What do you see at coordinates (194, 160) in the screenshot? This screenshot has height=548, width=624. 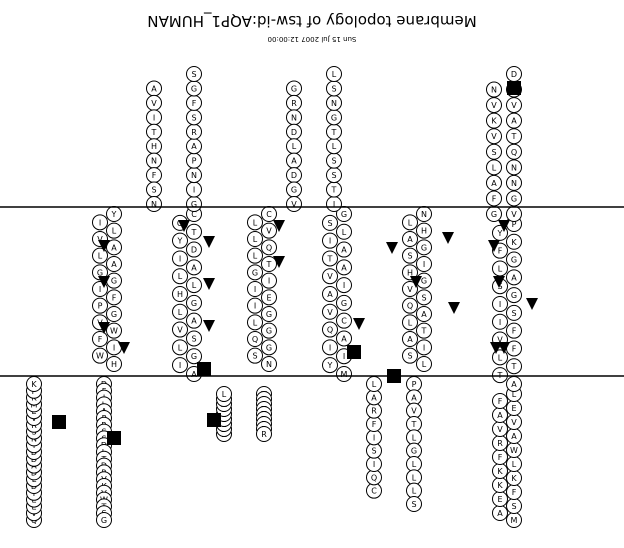 I see `residue: P` at bounding box center [194, 160].